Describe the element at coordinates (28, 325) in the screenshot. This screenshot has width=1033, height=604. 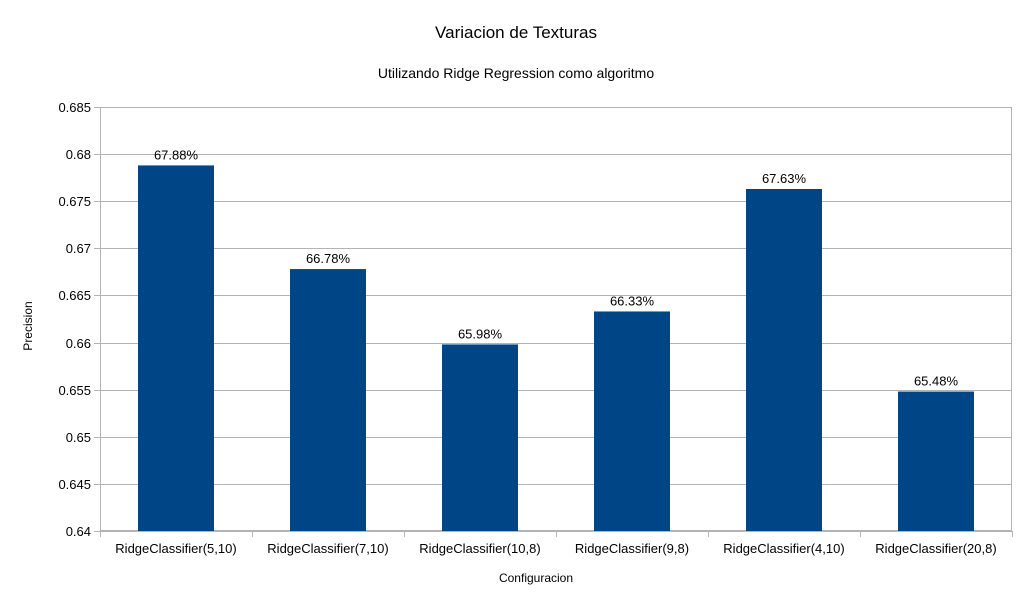
I see `y-axis-label: Precision` at that location.